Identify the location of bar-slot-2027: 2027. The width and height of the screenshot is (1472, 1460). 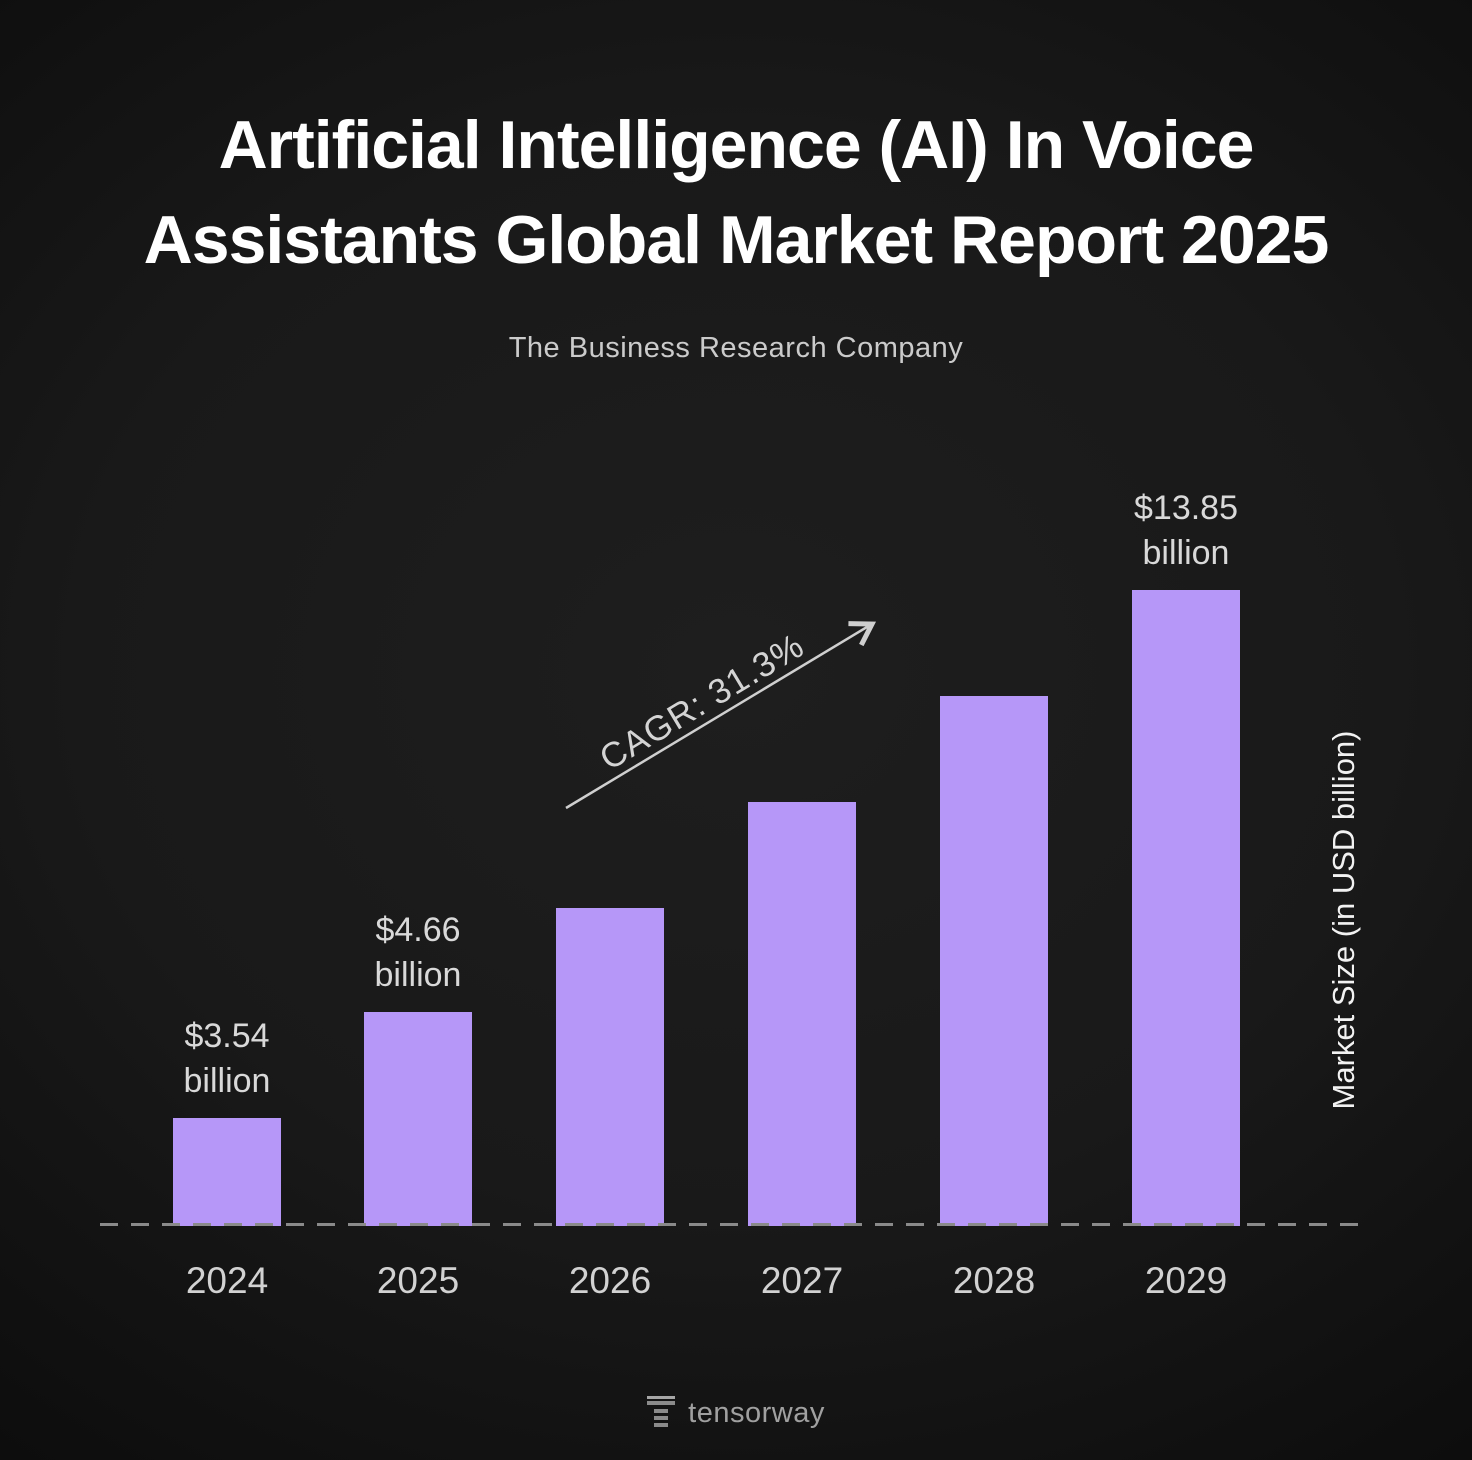
(802, 1051).